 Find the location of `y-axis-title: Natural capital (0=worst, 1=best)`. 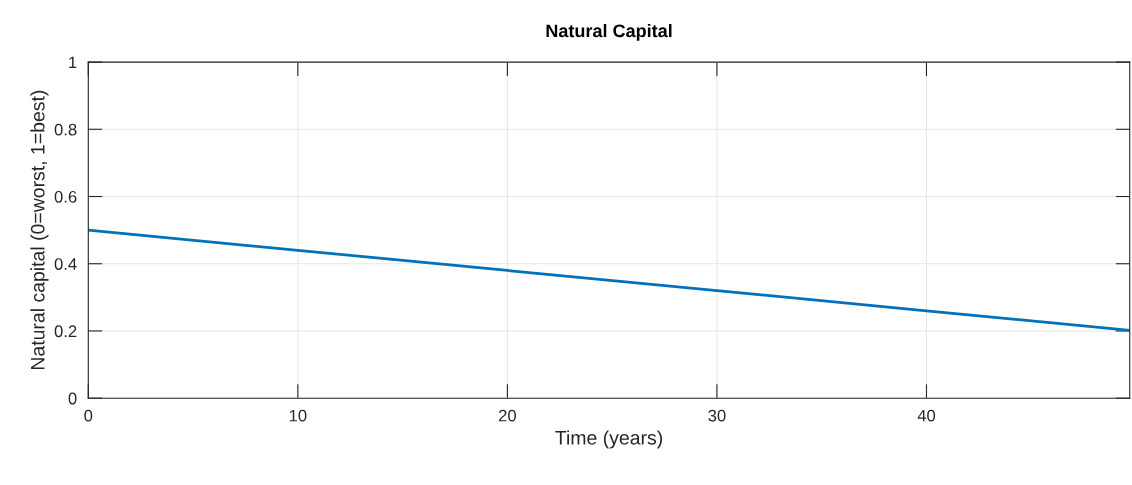

y-axis-title: Natural capital (0=worst, 1=best) is located at coordinates (39, 230).